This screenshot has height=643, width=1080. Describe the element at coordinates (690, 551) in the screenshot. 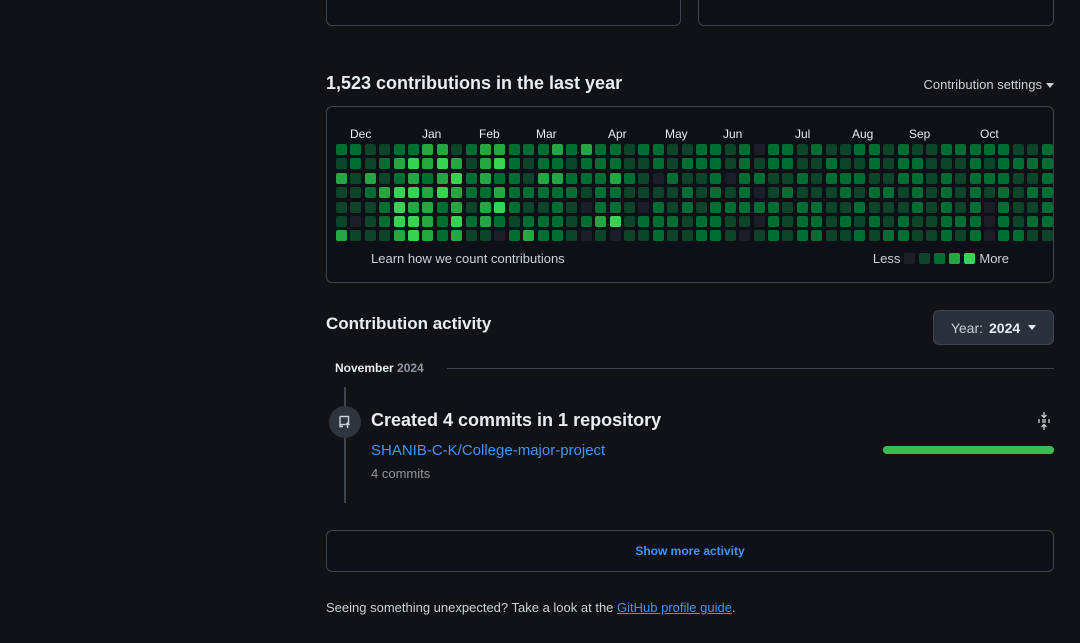

I see `show-more-activity-button: Show more activity` at that location.